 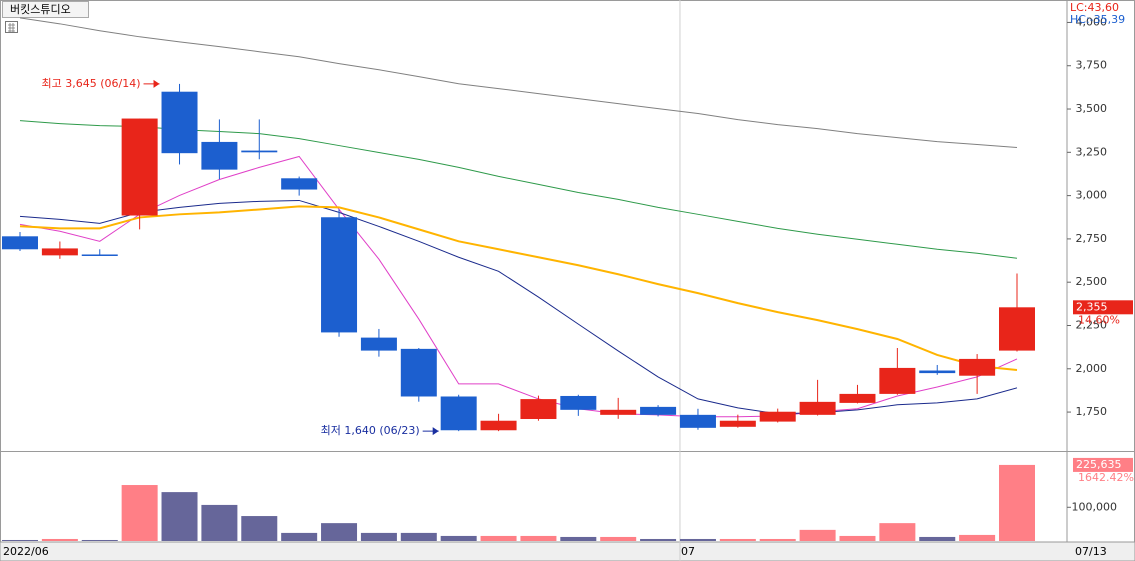 What do you see at coordinates (1092, 151) in the screenshot?
I see `y-tick-label: 3,250` at bounding box center [1092, 151].